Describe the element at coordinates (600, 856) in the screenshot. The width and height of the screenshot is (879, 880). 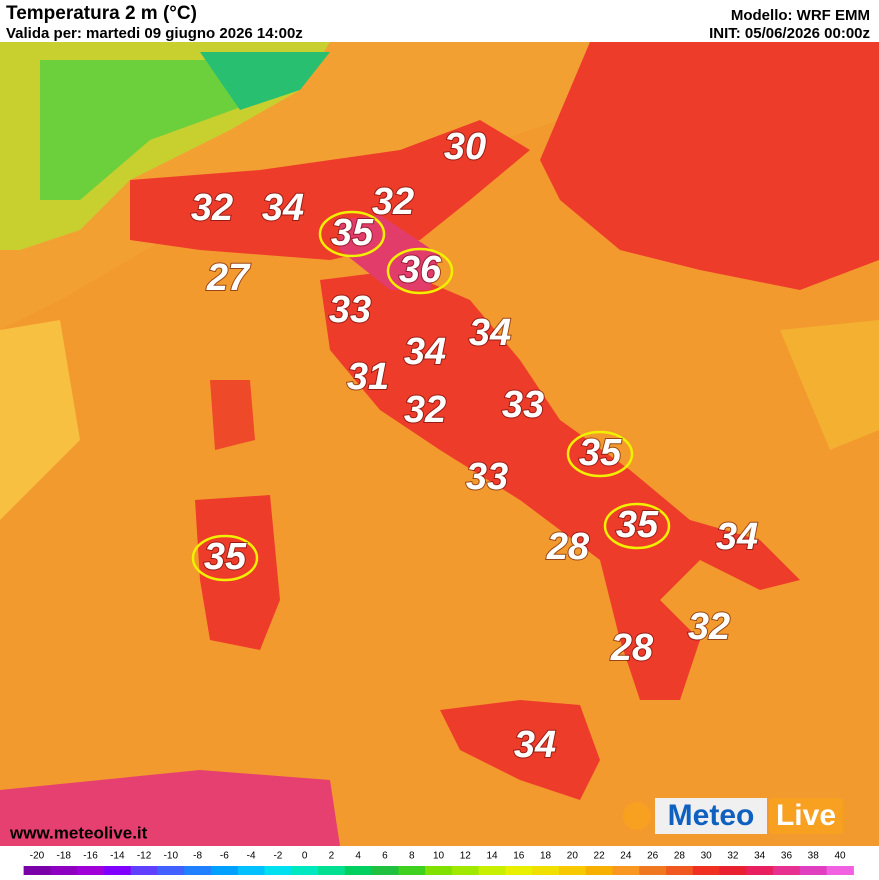
I see `colorbar-tick-label: 22` at that location.